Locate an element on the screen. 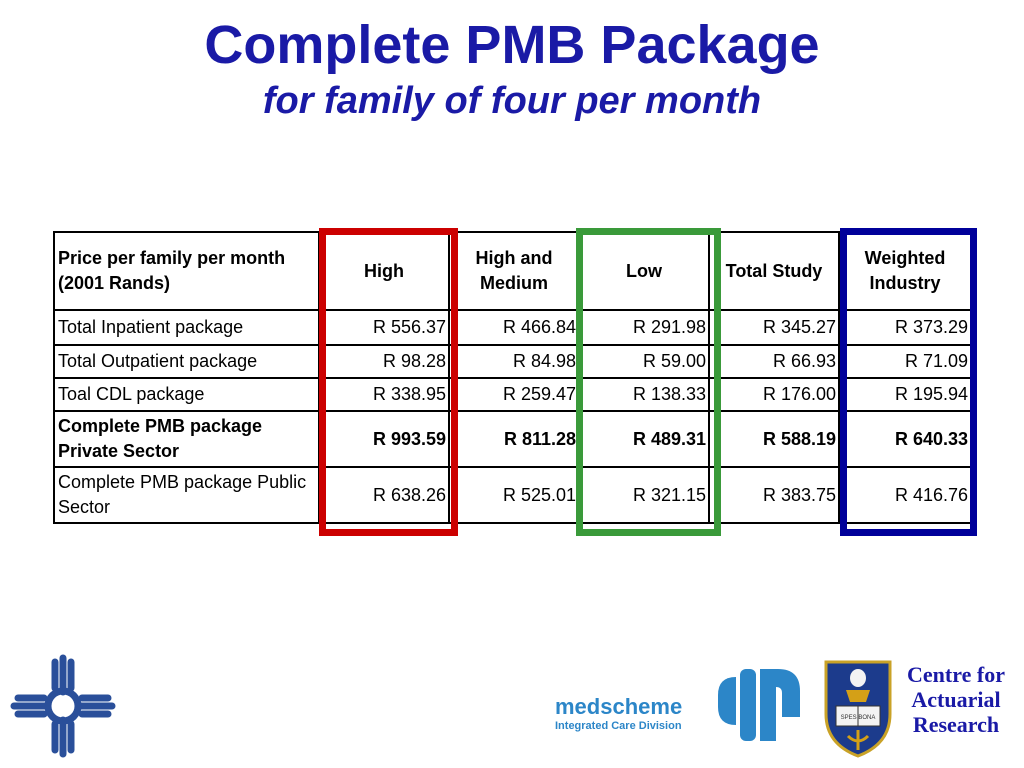  cross-logo-icon is located at coordinates (63, 706).